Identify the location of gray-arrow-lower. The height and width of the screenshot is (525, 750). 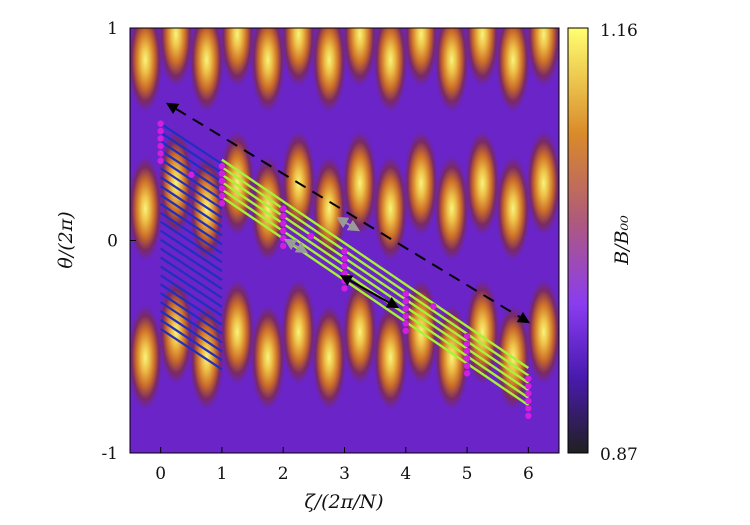
(296, 246).